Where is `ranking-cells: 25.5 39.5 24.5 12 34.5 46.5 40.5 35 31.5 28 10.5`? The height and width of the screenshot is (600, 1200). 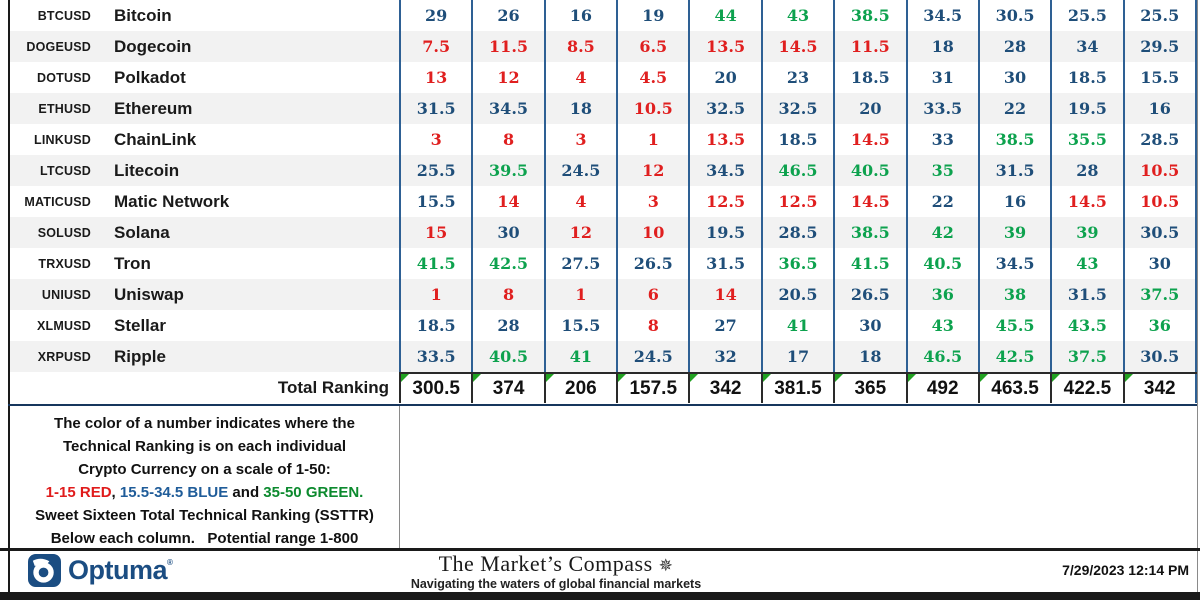 ranking-cells: 25.5 39.5 24.5 12 34.5 46.5 40.5 35 31.5 28 10.5 is located at coordinates (798, 170).